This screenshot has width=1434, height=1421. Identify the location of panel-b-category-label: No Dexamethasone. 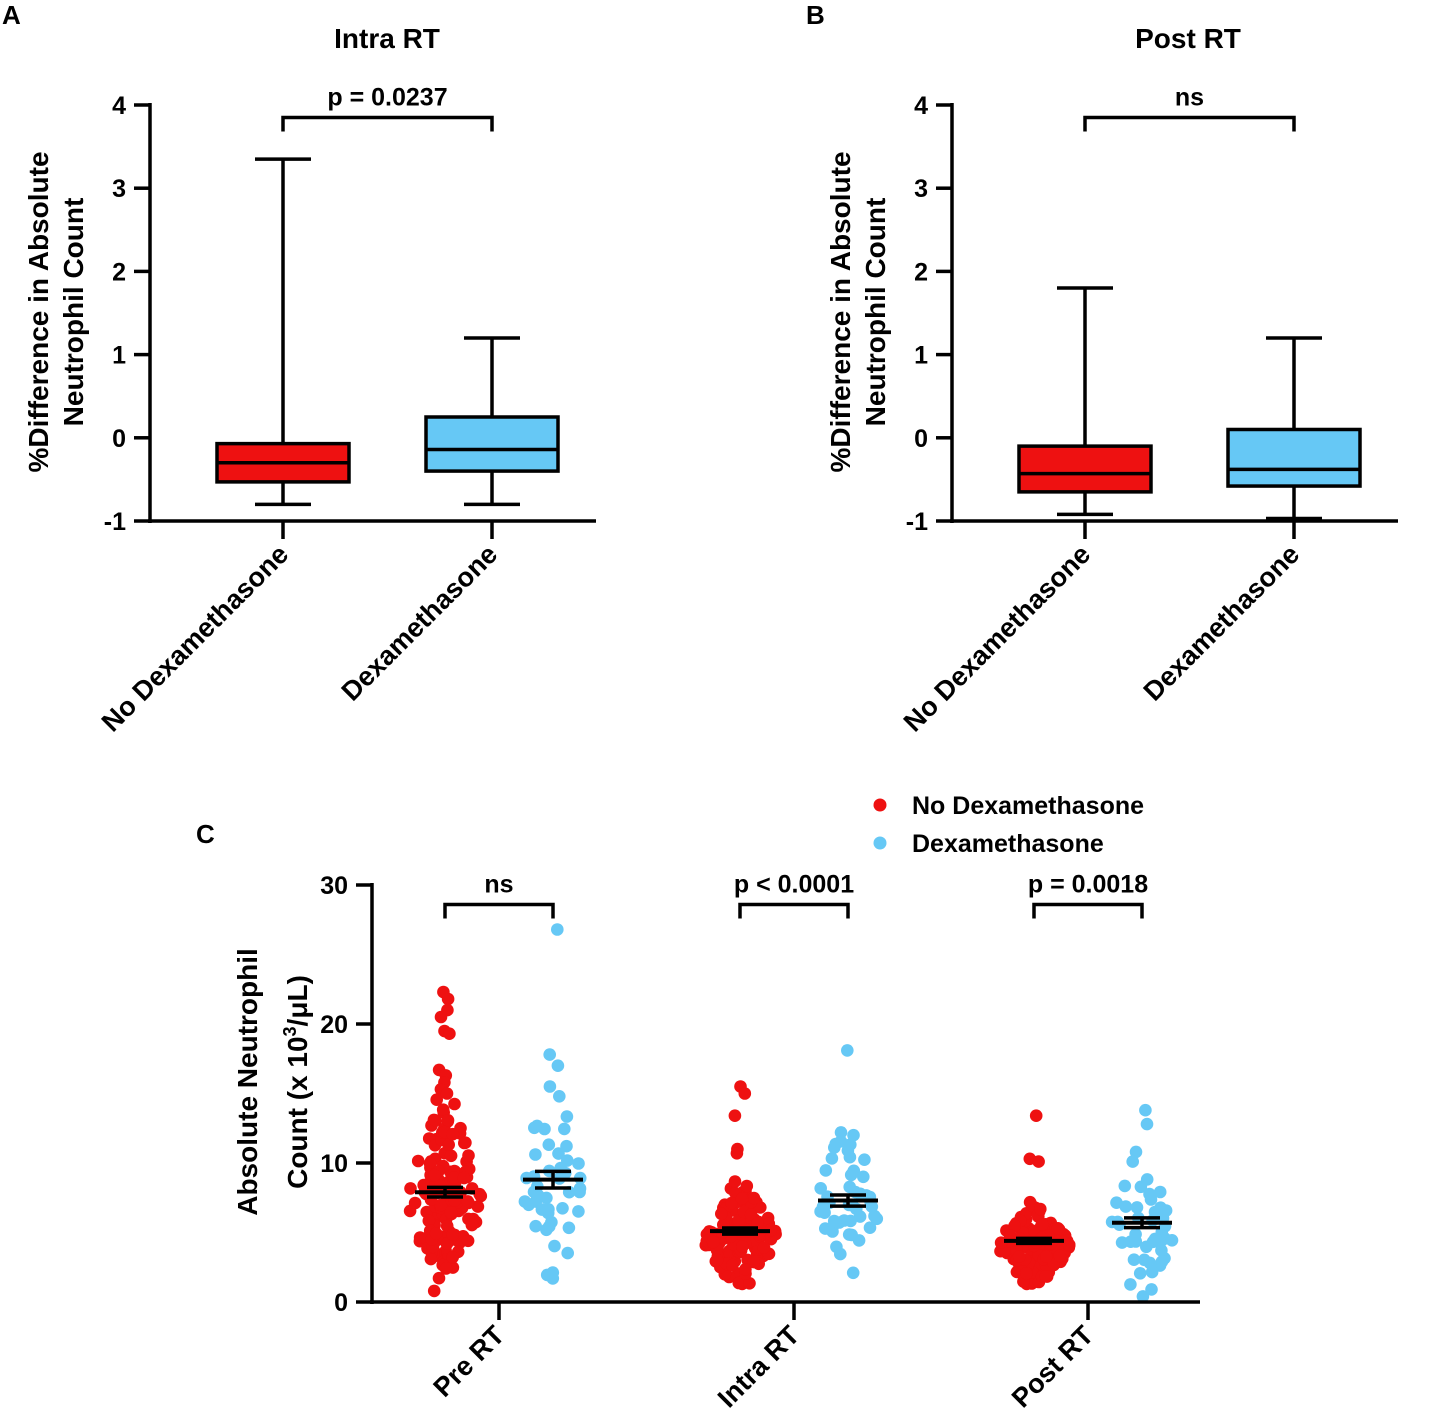
(997, 638).